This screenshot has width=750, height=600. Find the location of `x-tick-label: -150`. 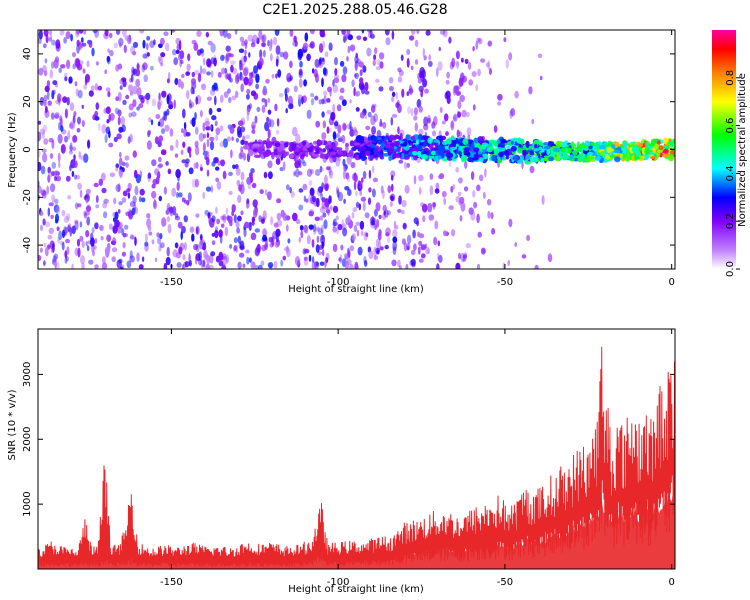

x-tick-label: -150 is located at coordinates (171, 582).